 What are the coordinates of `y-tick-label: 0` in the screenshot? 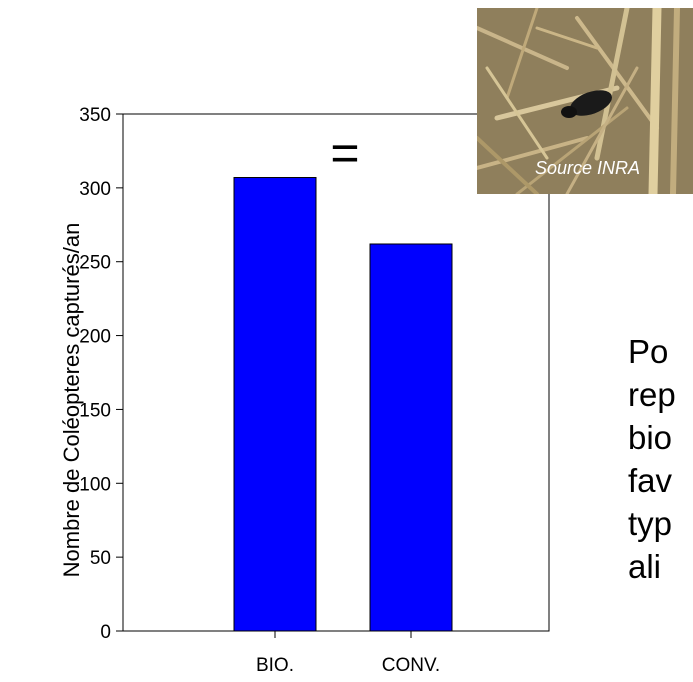 It's located at (105, 632).